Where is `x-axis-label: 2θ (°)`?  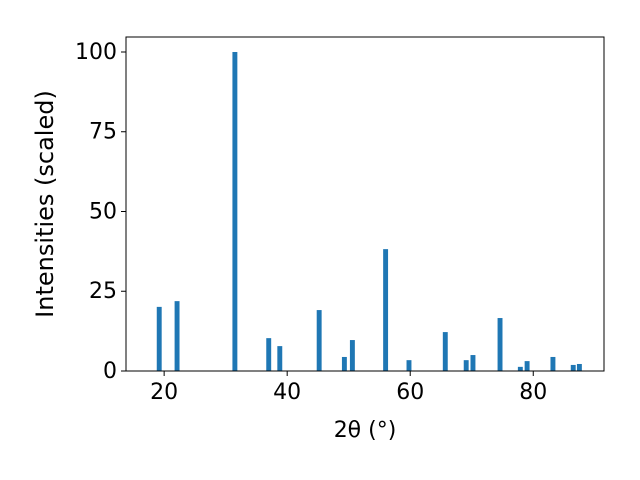
x-axis-label: 2θ (°) is located at coordinates (365, 430).